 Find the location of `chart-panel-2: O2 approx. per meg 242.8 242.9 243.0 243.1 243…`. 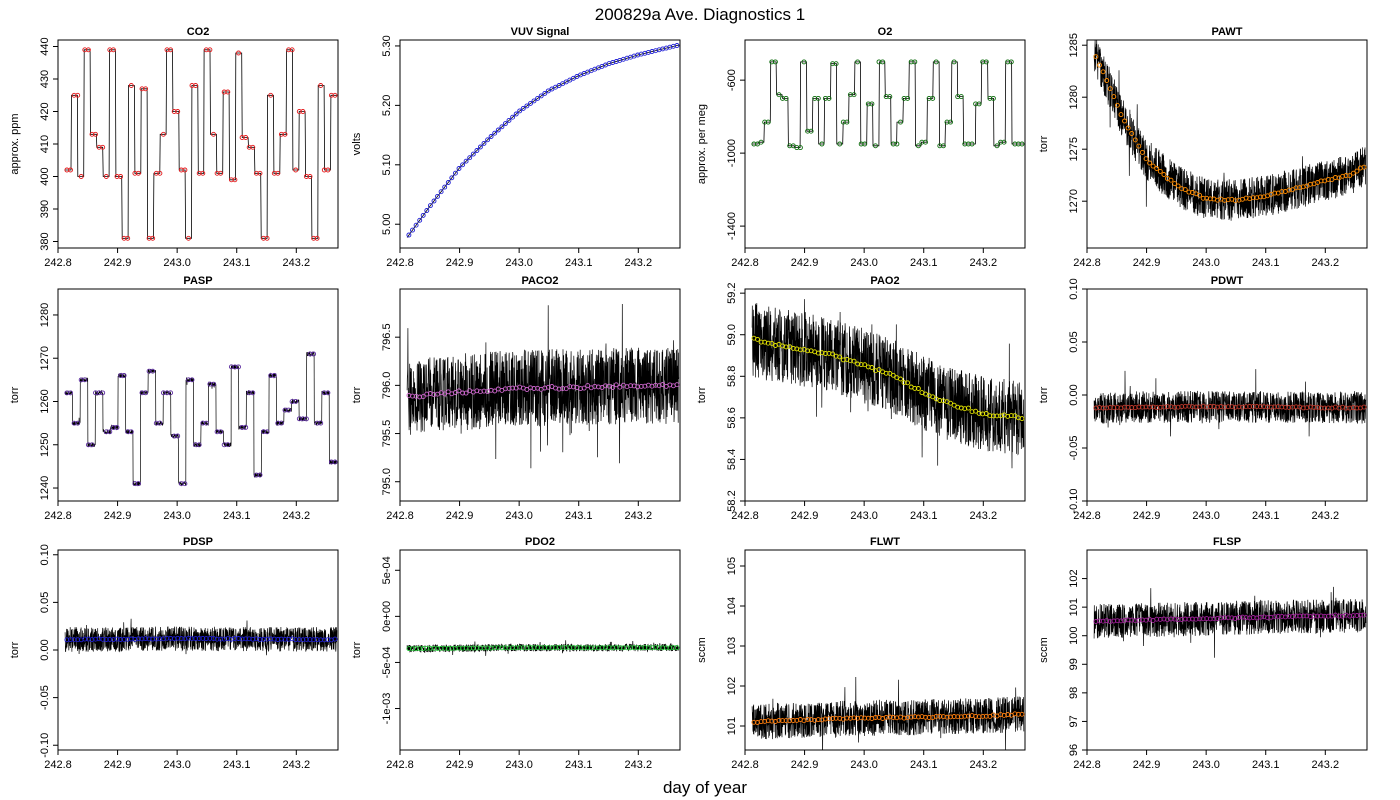

chart-panel-2: O2 approx. per meg 242.8 242.9 243.0 243.1 243… is located at coordinates (861, 147).